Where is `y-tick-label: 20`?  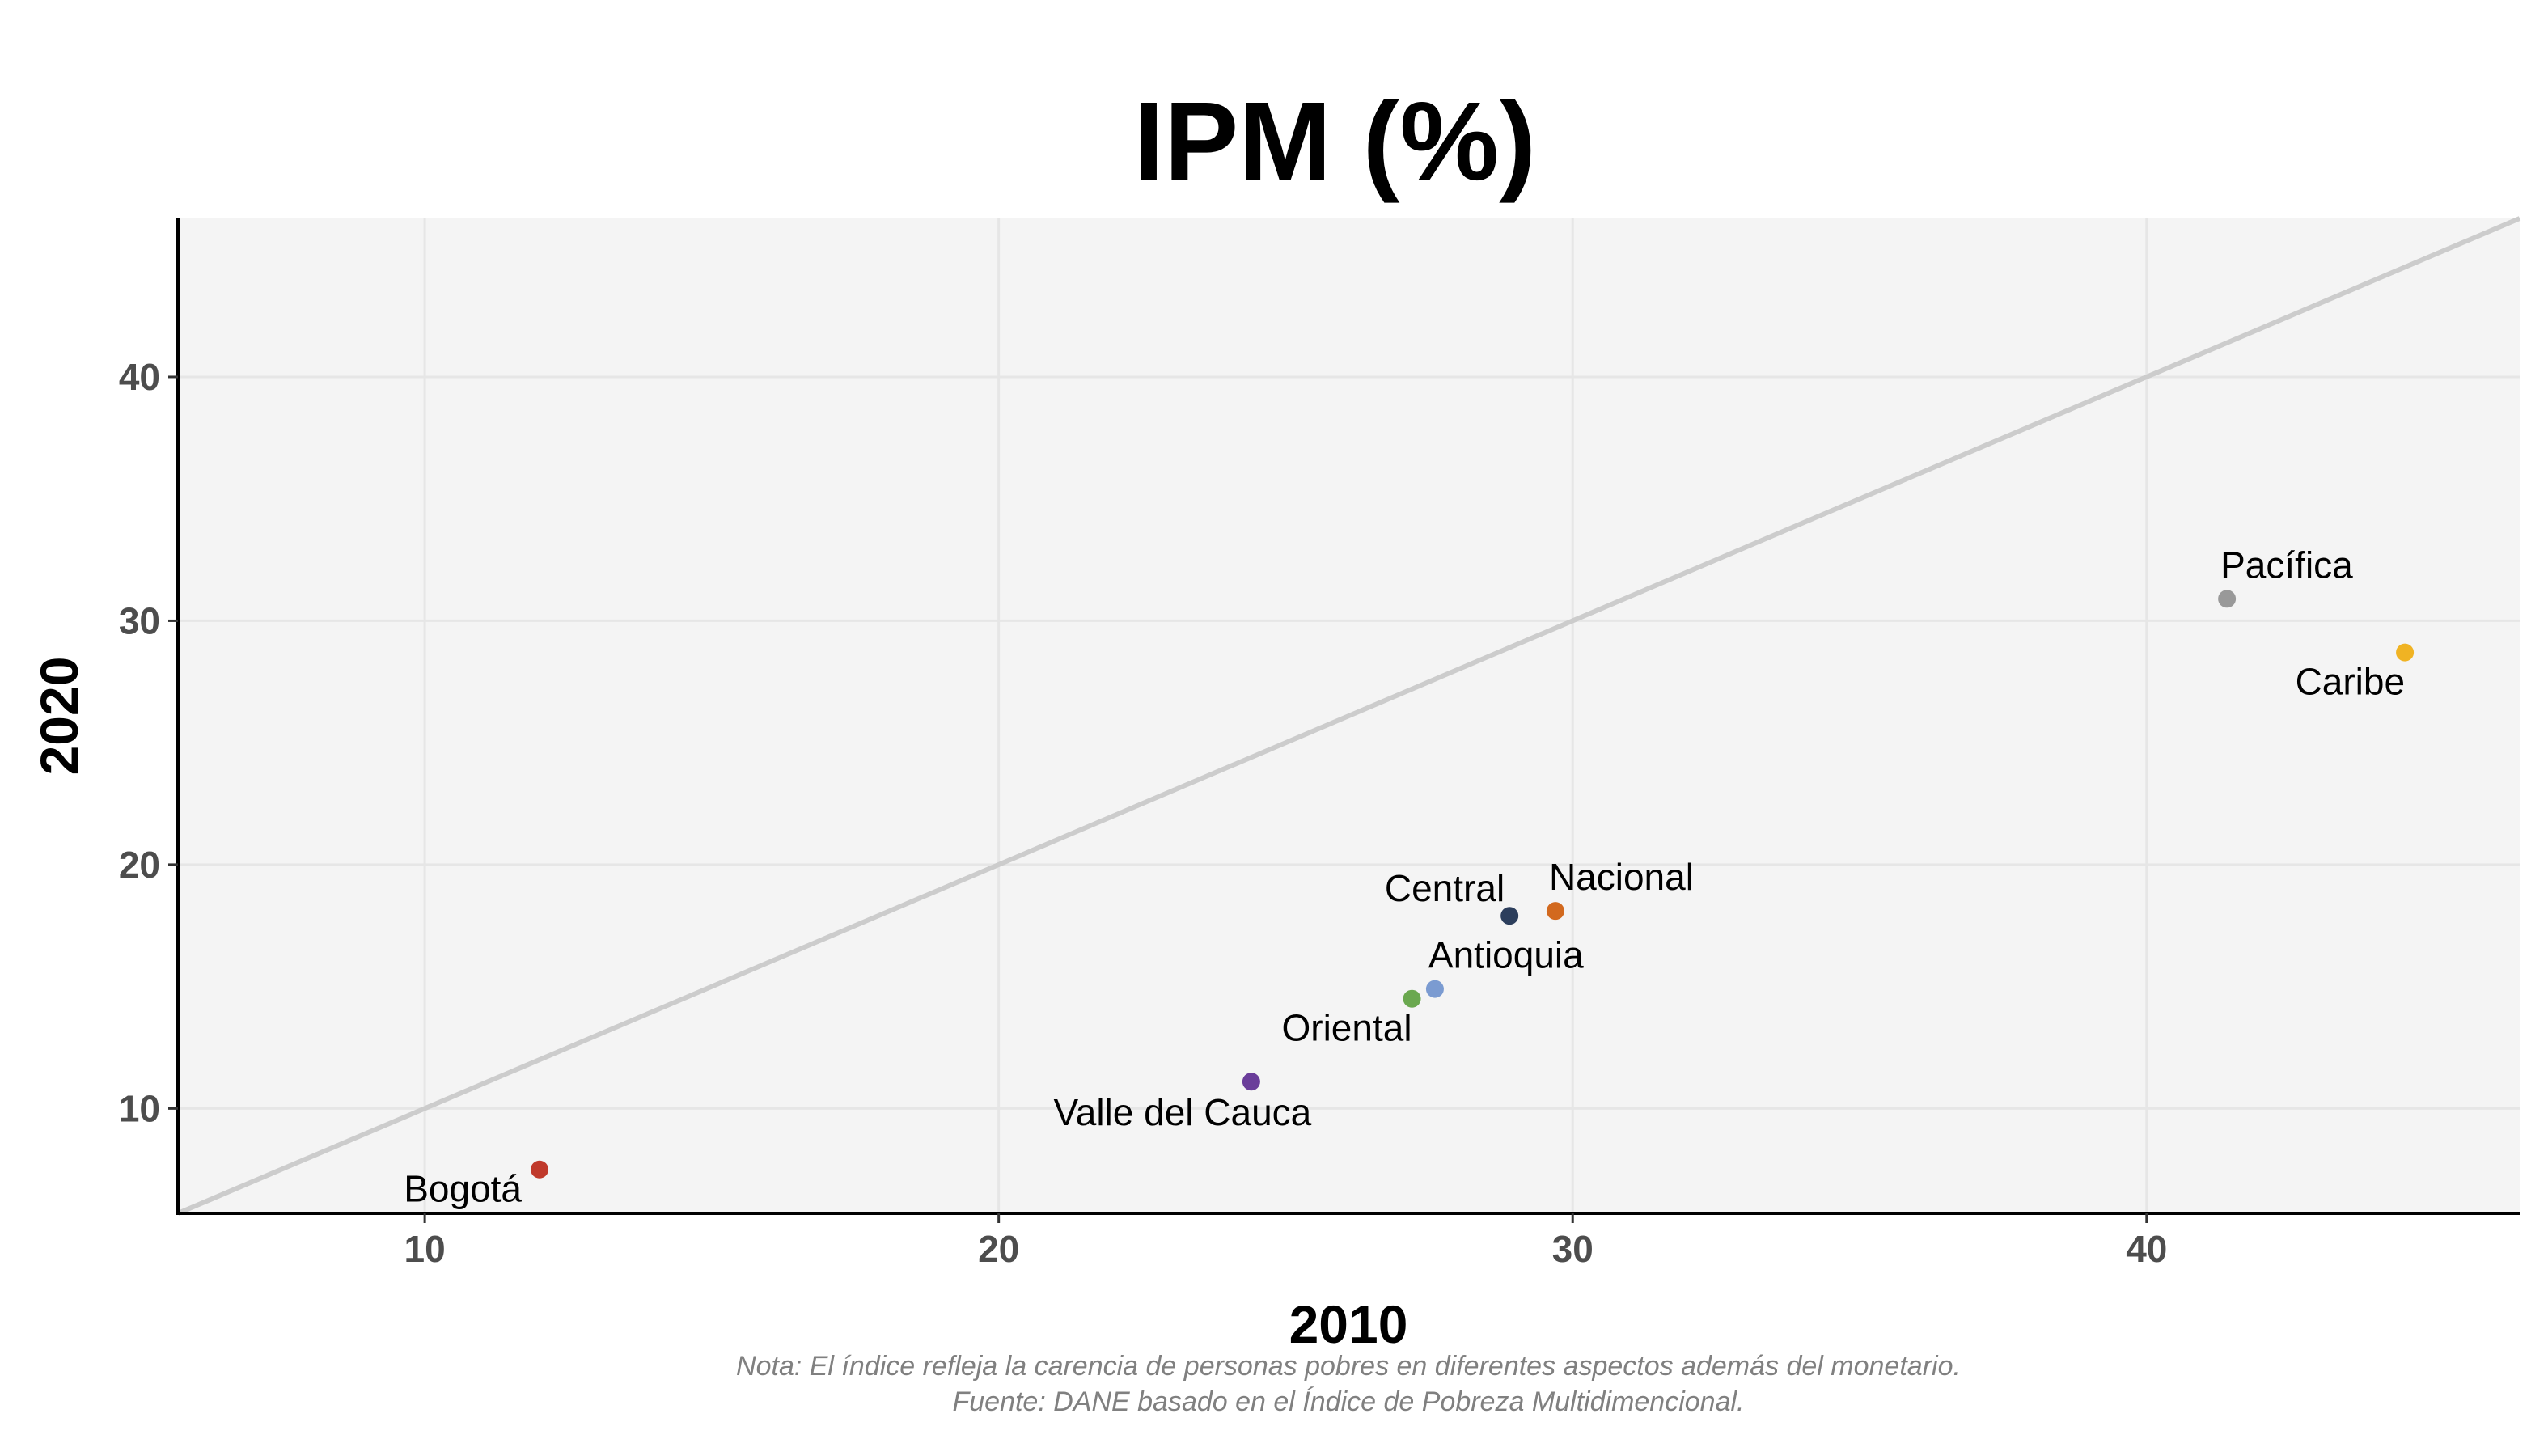 y-tick-label: 20 is located at coordinates (139, 865).